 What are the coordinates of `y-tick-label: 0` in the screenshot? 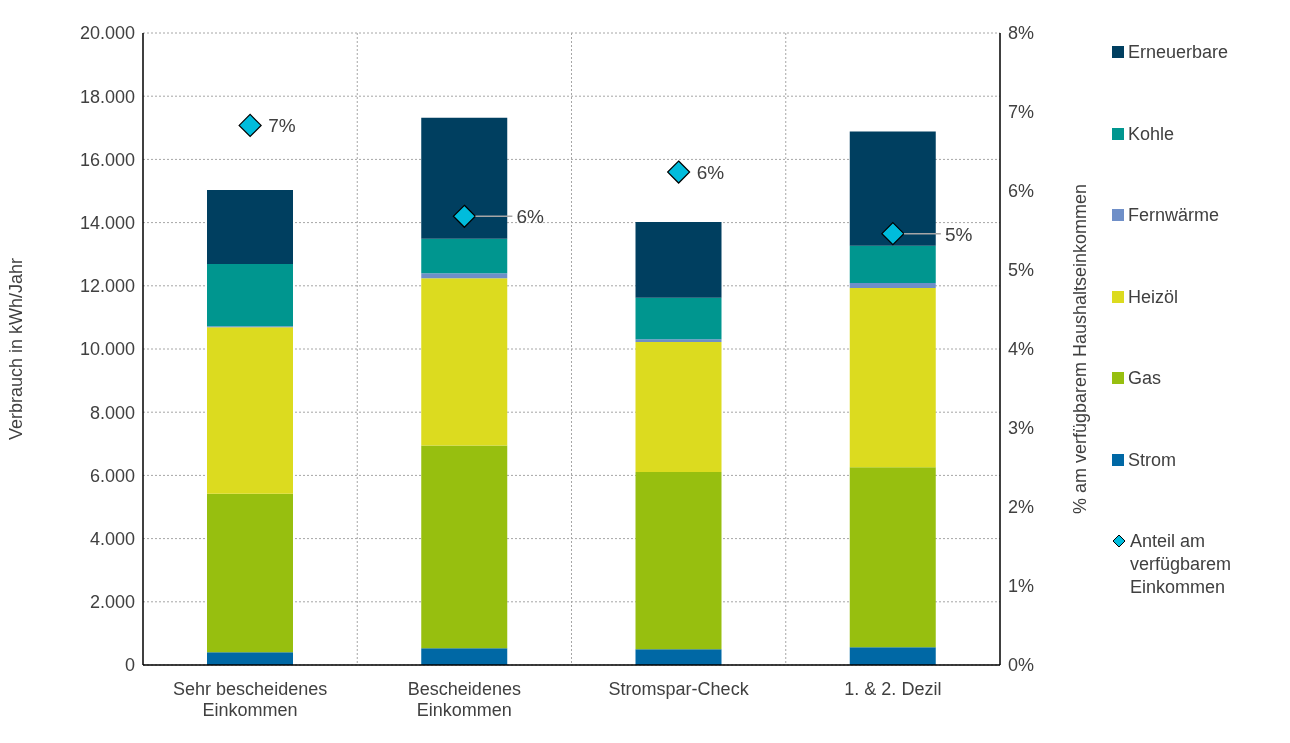 It's located at (129, 665).